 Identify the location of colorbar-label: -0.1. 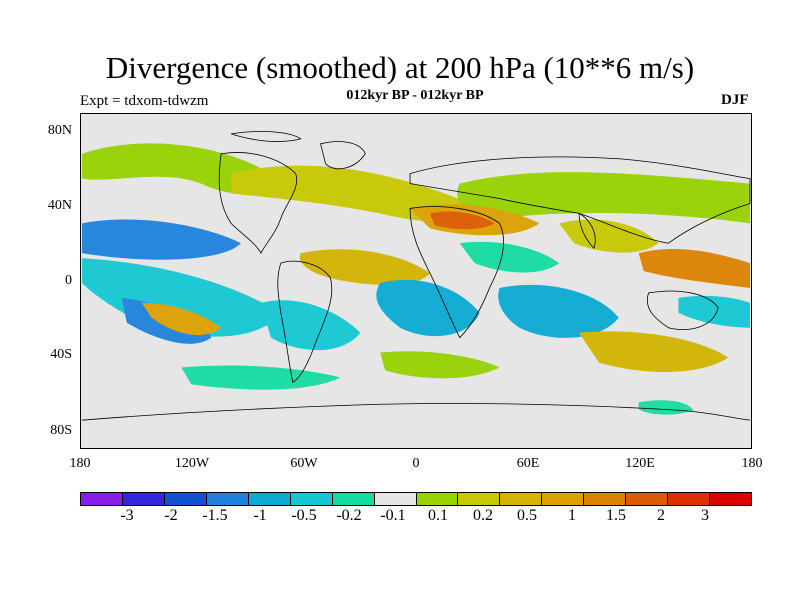
(393, 515).